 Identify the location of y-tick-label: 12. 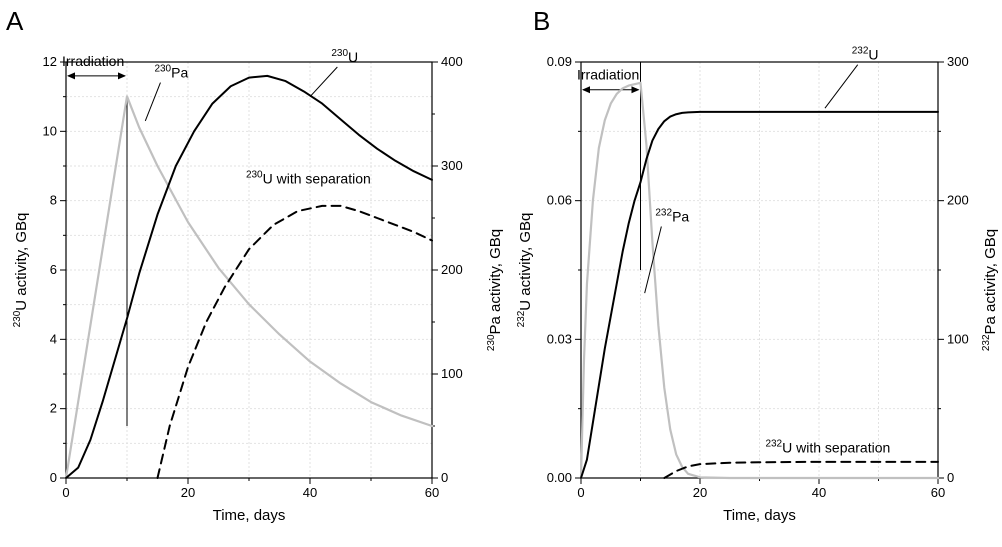
(50, 61).